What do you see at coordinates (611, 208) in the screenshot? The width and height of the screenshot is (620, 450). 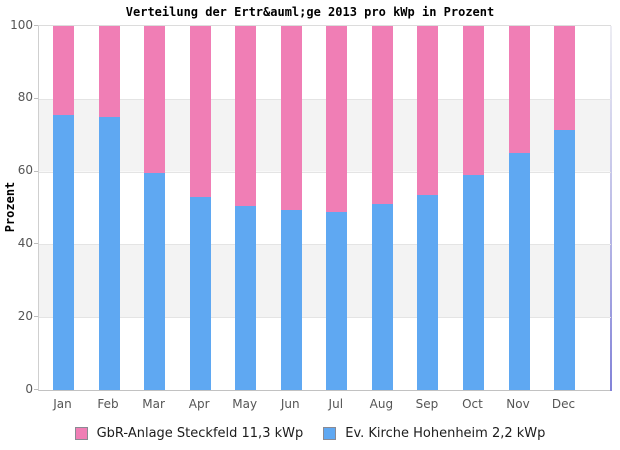 I see `plot-right-edge` at bounding box center [611, 208].